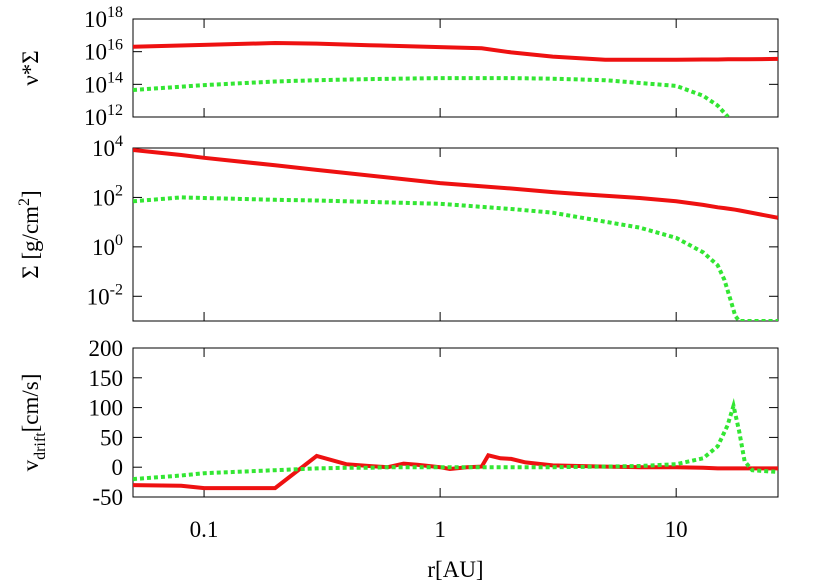 The height and width of the screenshot is (581, 830). Describe the element at coordinates (106, 378) in the screenshot. I see `y-tick-label: 150` at that location.